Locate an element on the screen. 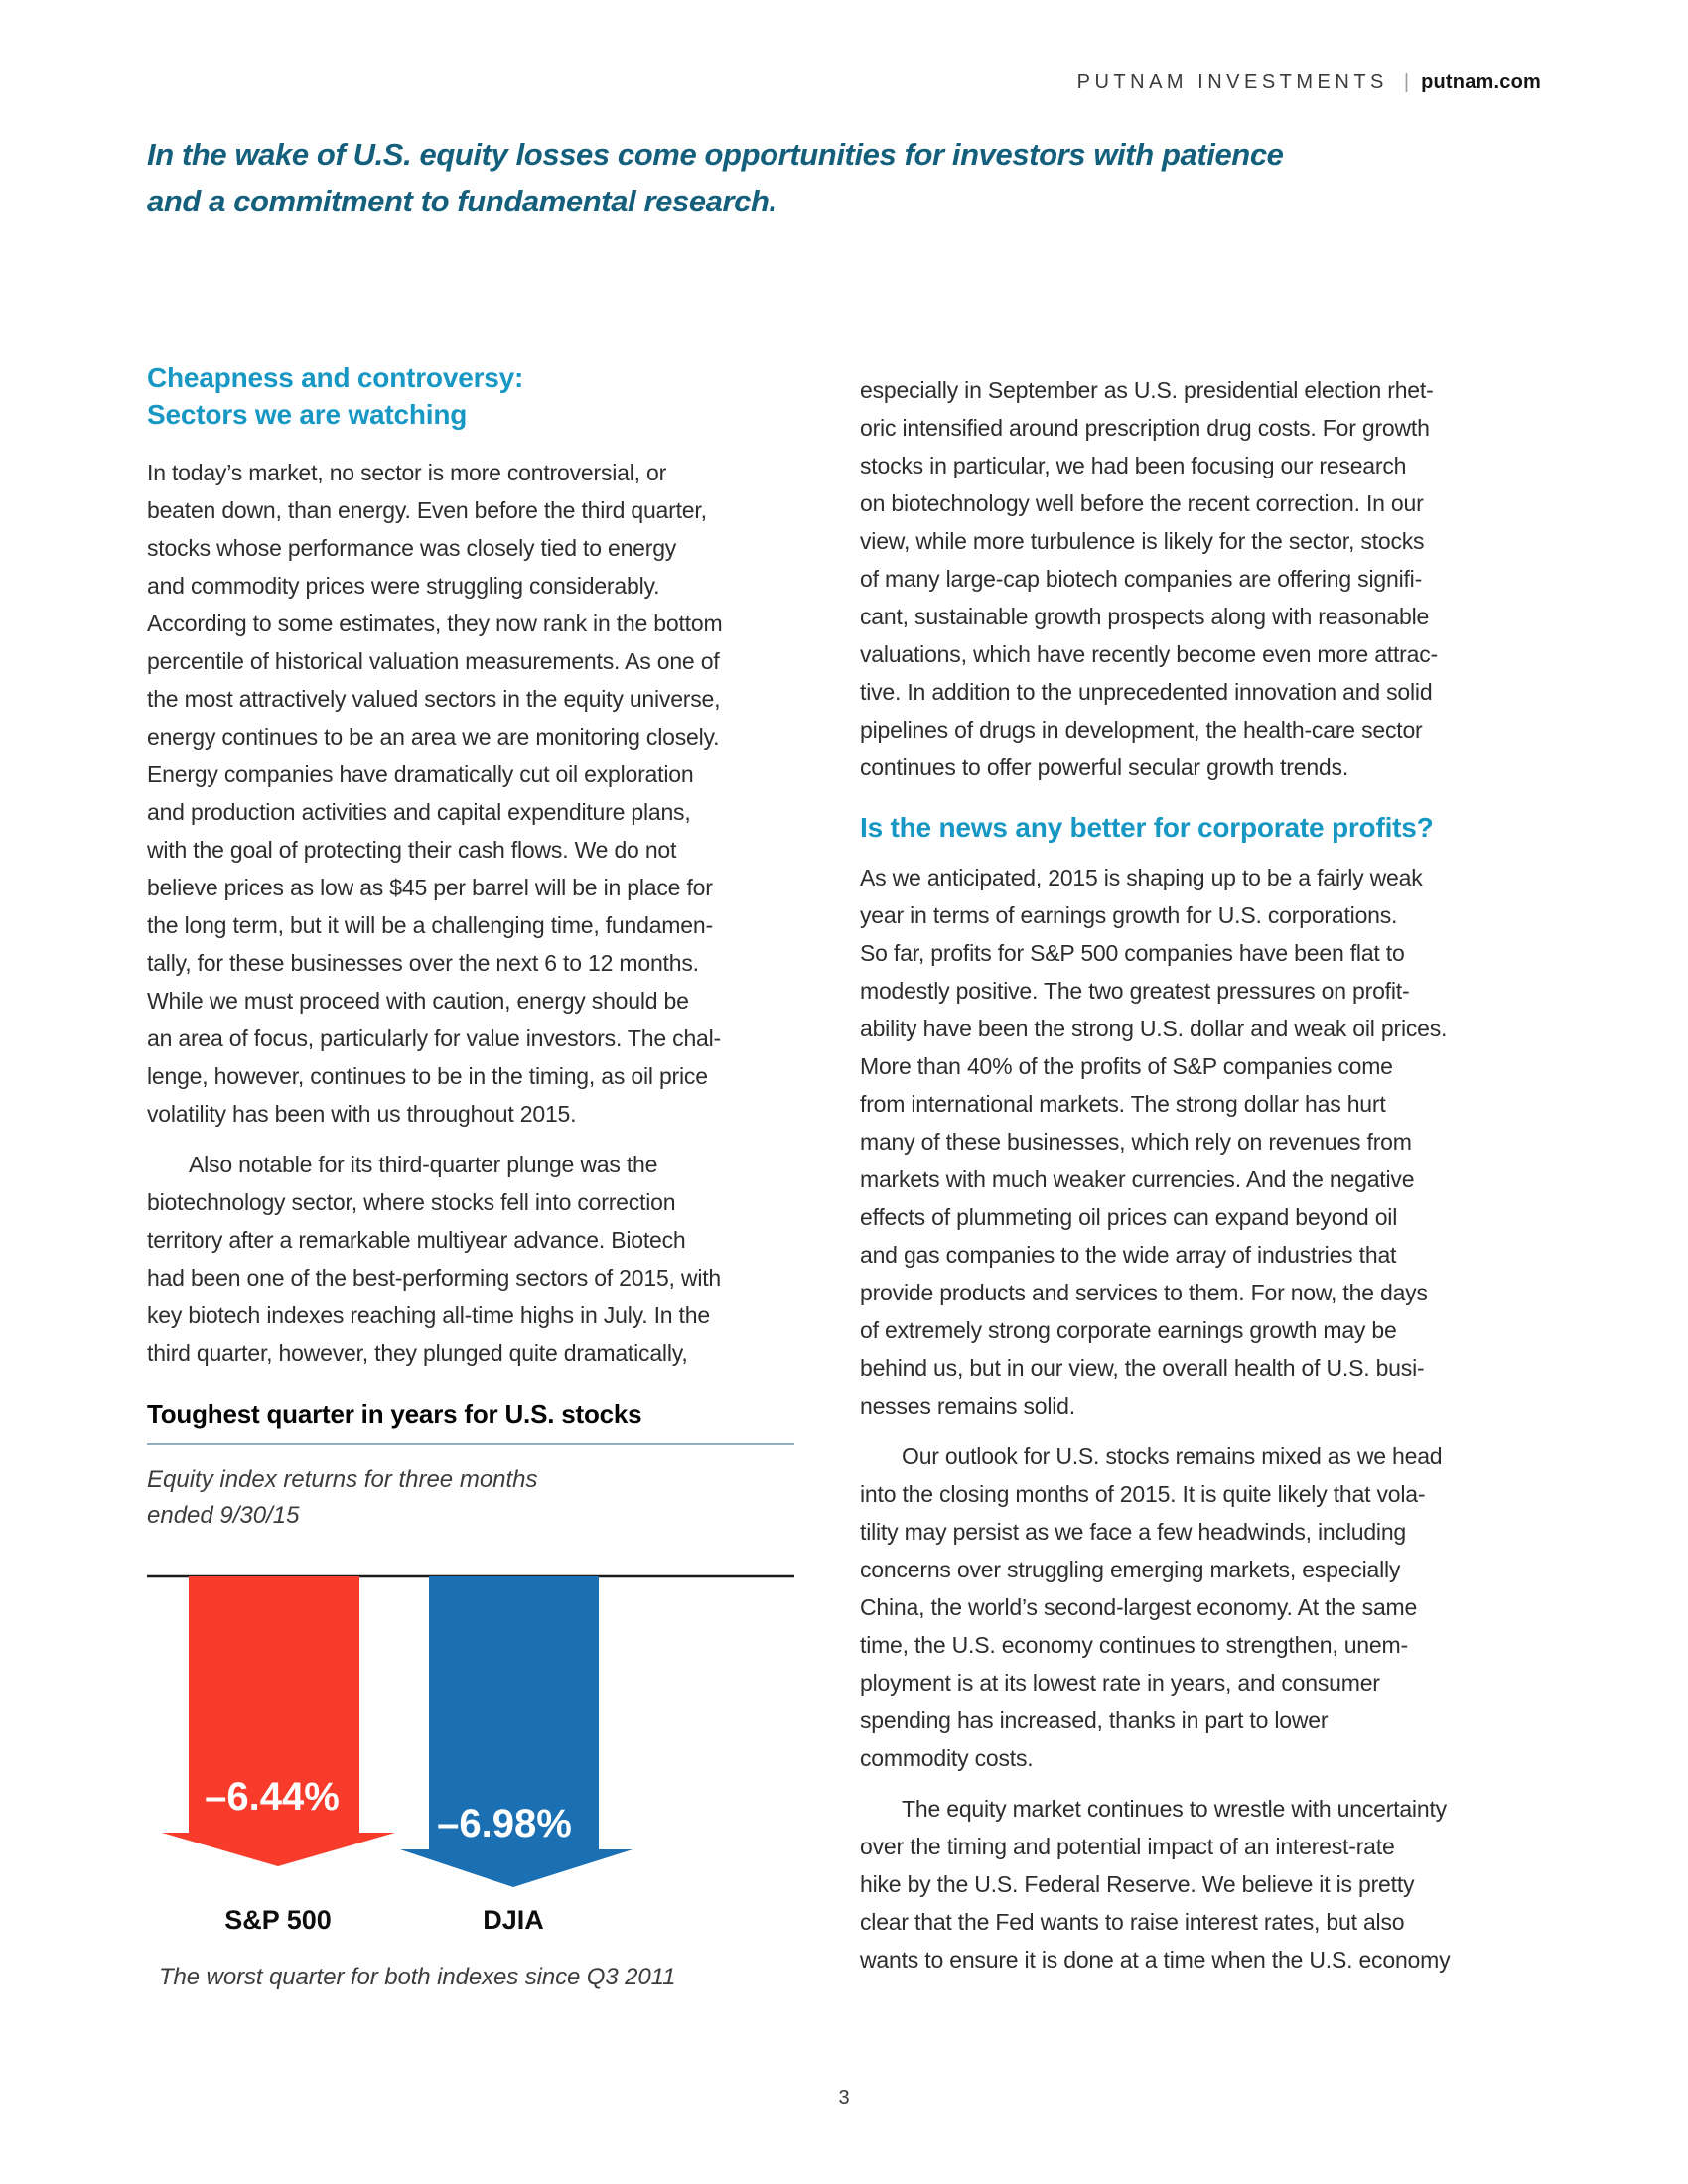 The height and width of the screenshot is (2184, 1688). spx-arrow is located at coordinates (278, 1721).